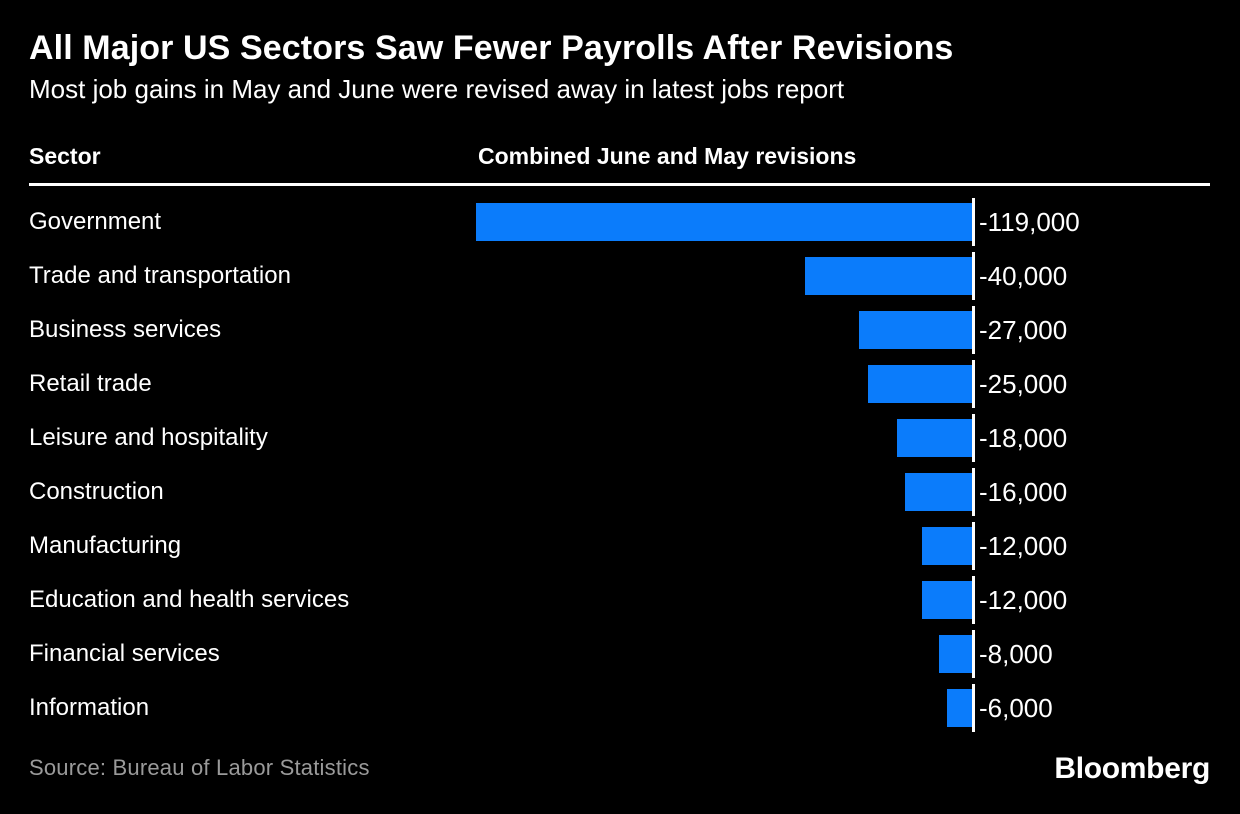 The image size is (1240, 814). Describe the element at coordinates (96, 491) in the screenshot. I see `sector-label: Construction` at that location.